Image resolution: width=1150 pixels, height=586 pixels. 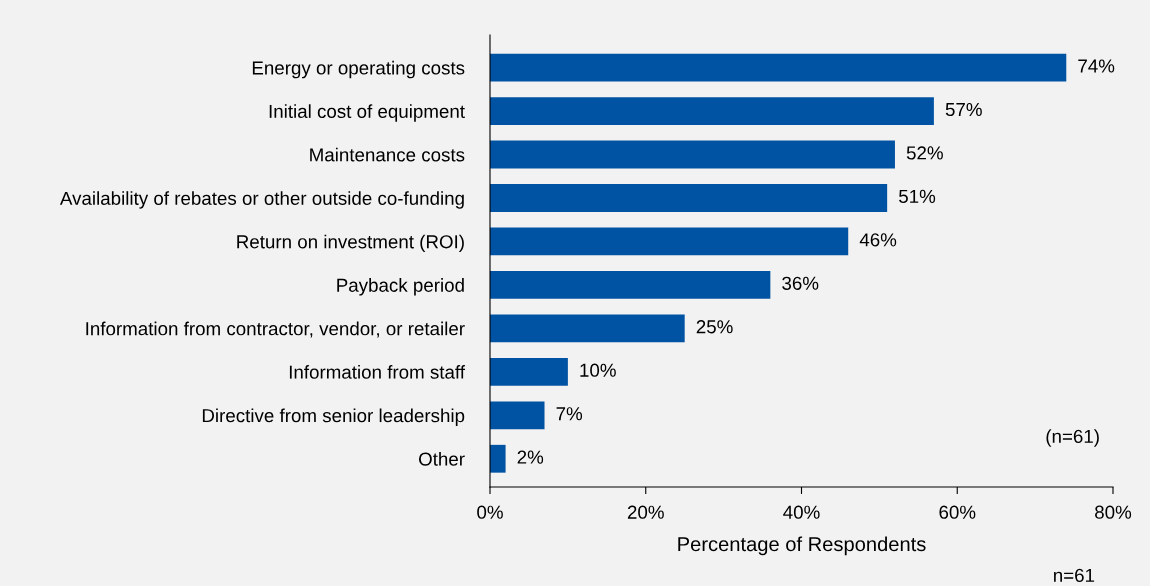 I want to click on y-tick-label: Information from staff, so click(x=377, y=372).